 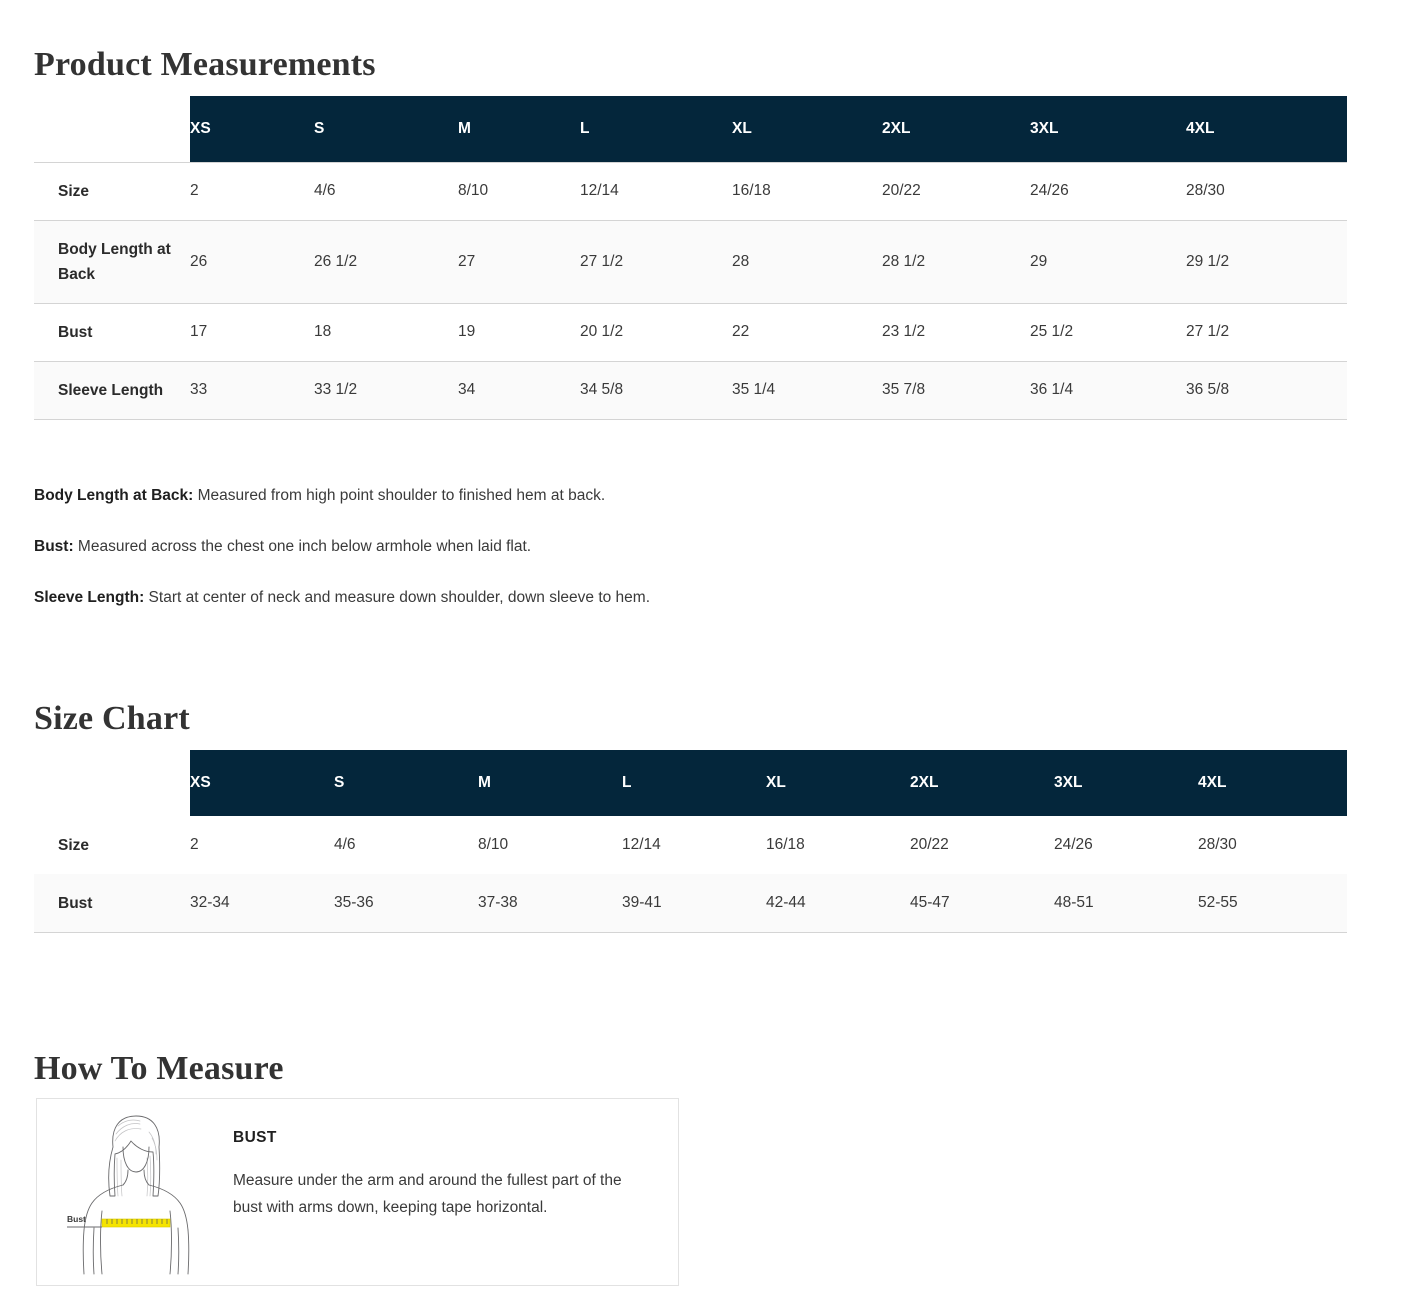 What do you see at coordinates (519, 390) in the screenshot?
I see `cell-sleeve-m: 34` at bounding box center [519, 390].